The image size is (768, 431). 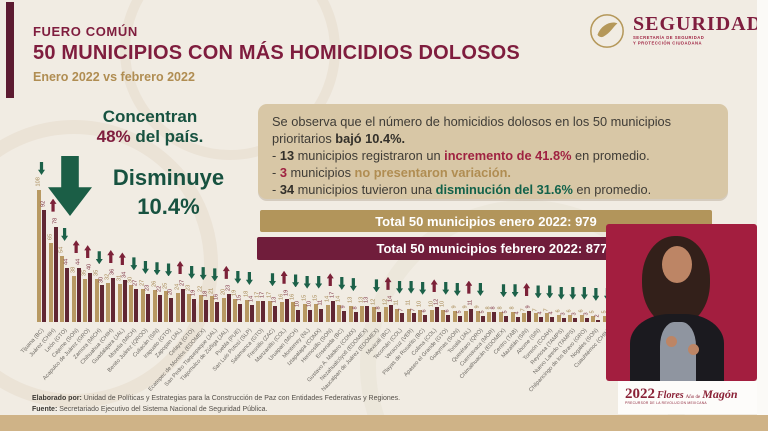 I want to click on bar-value-febrero: 92, so click(x=43, y=203).